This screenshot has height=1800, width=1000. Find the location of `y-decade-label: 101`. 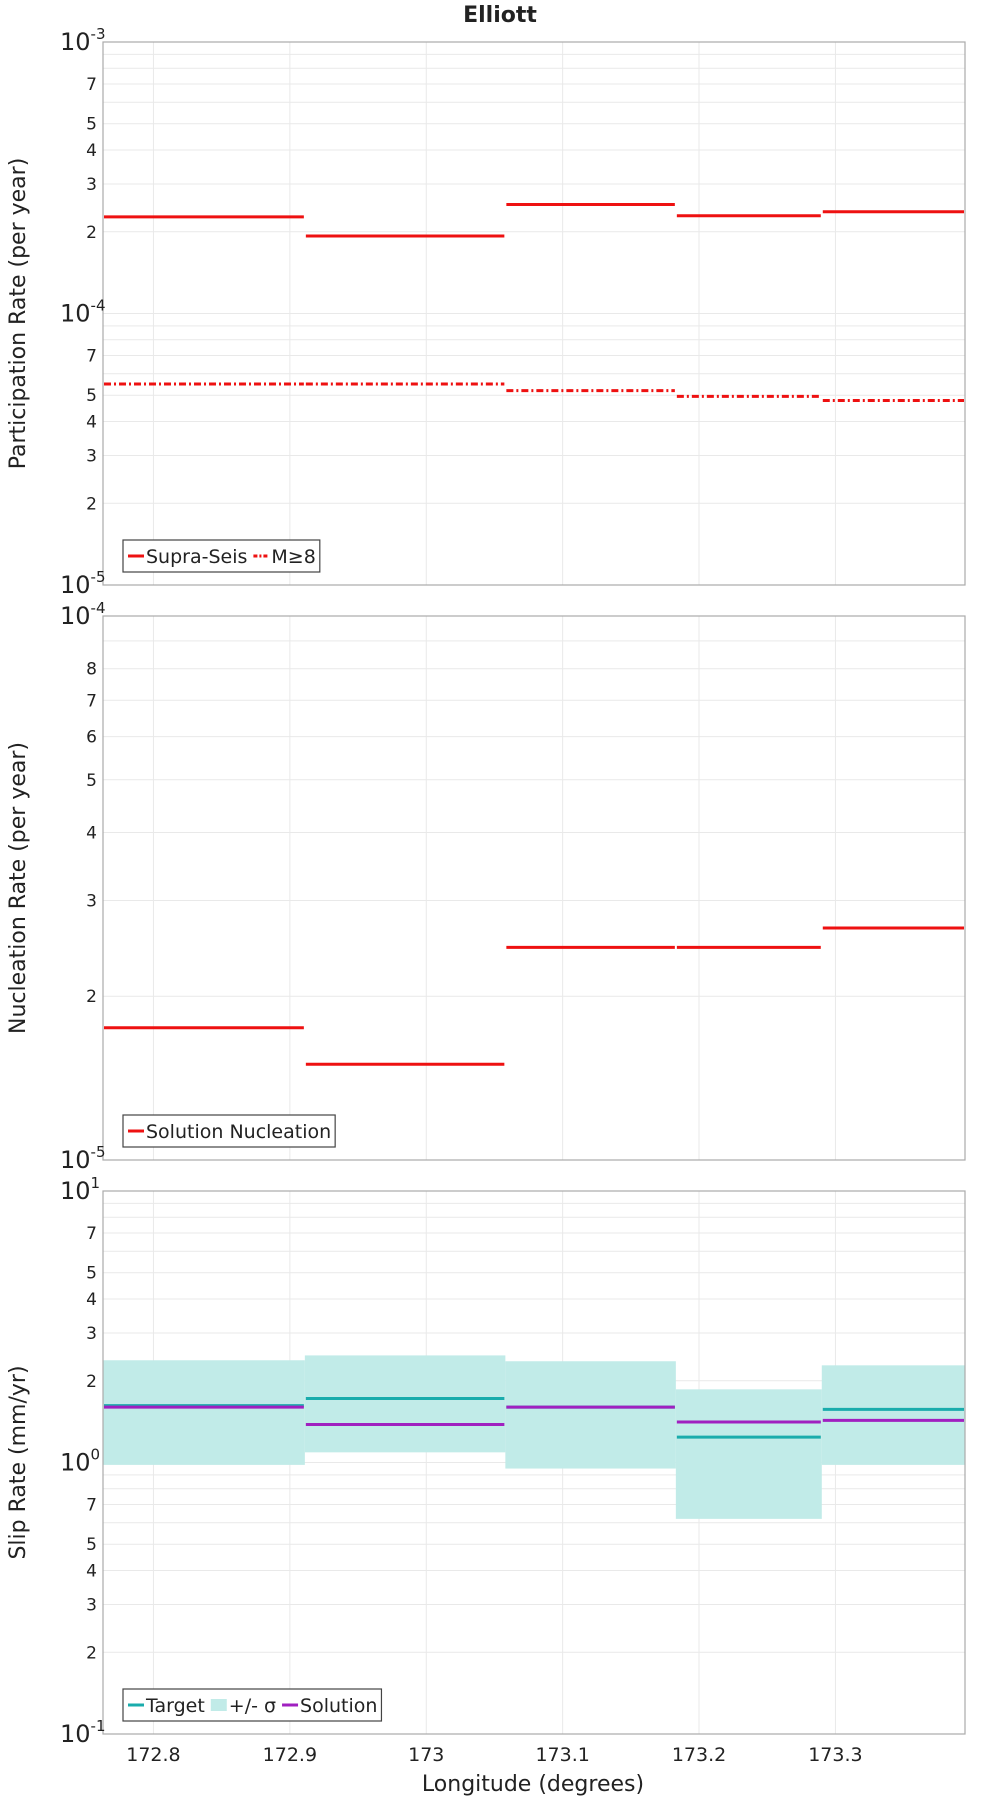

y-decade-label: 101 is located at coordinates (80, 1189).